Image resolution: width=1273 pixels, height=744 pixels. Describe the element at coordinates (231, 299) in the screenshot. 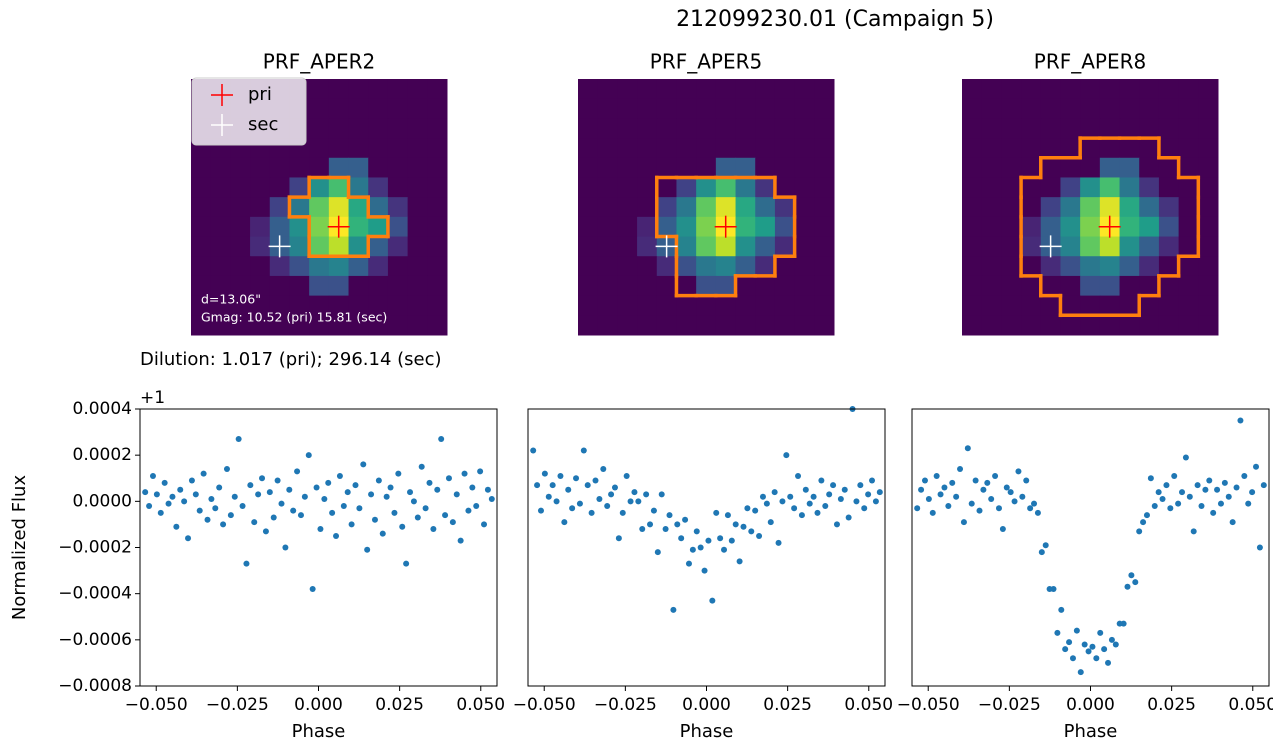

I see `annotation: d=13.06"` at that location.